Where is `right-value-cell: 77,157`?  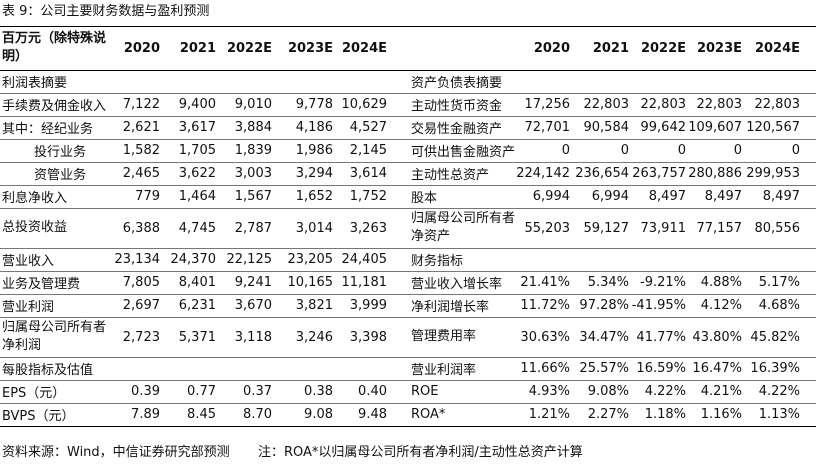 right-value-cell: 77,157 is located at coordinates (719, 228).